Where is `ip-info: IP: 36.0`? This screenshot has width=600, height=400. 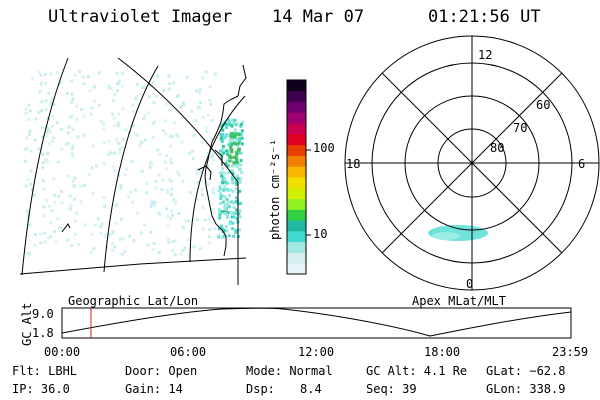 ip-info: IP: 36.0 is located at coordinates (41, 389).